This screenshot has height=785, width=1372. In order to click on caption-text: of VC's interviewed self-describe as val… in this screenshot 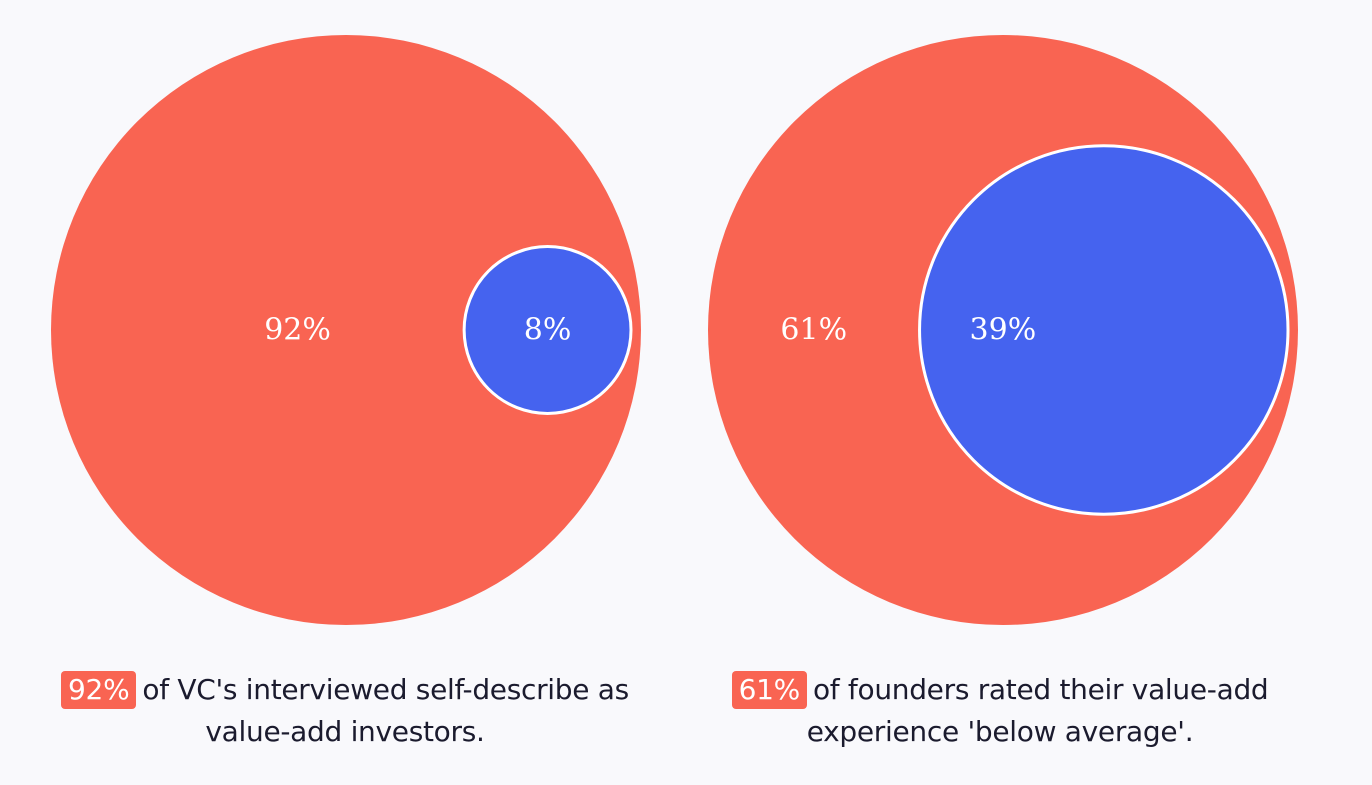, I will do `click(385, 710)`.